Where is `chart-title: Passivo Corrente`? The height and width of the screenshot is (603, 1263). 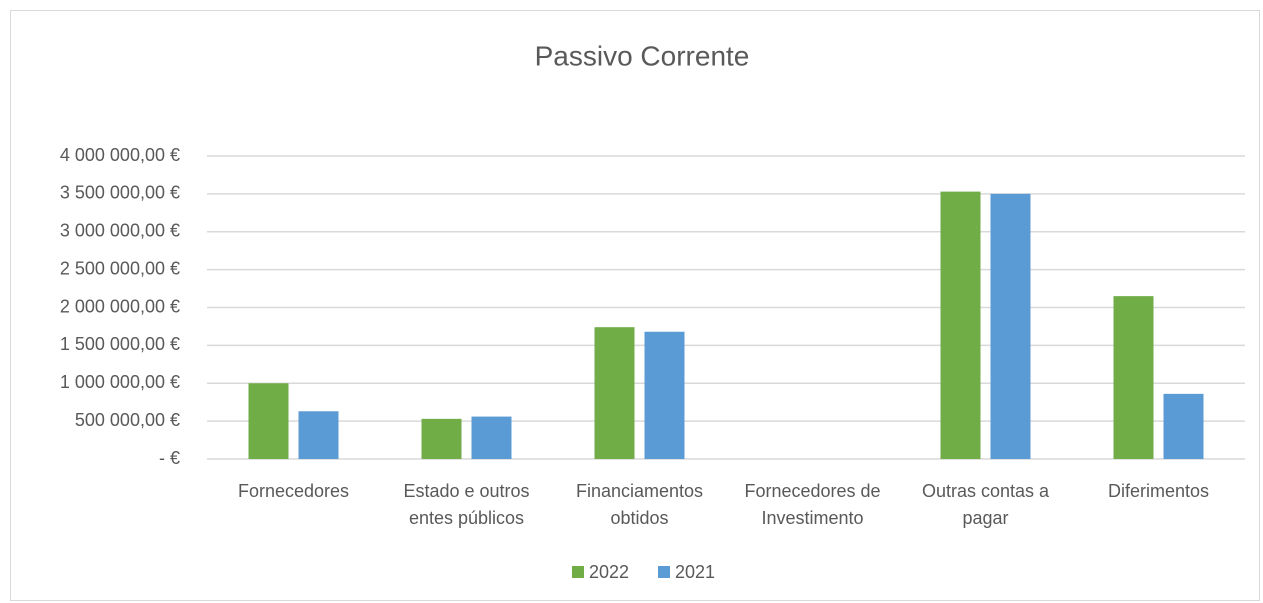 chart-title: Passivo Corrente is located at coordinates (642, 55).